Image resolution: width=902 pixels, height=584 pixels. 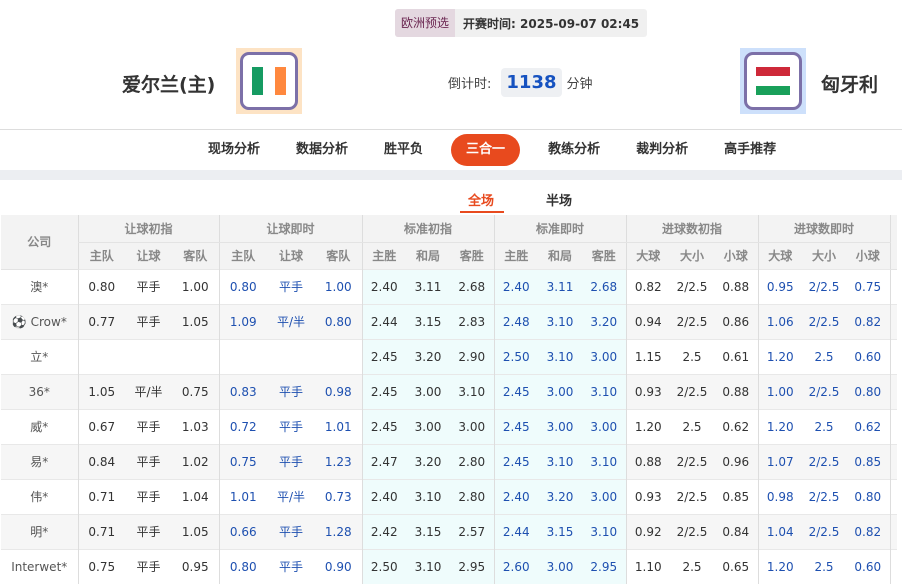 I want to click on odds-cell: 2.60, so click(x=515, y=566).